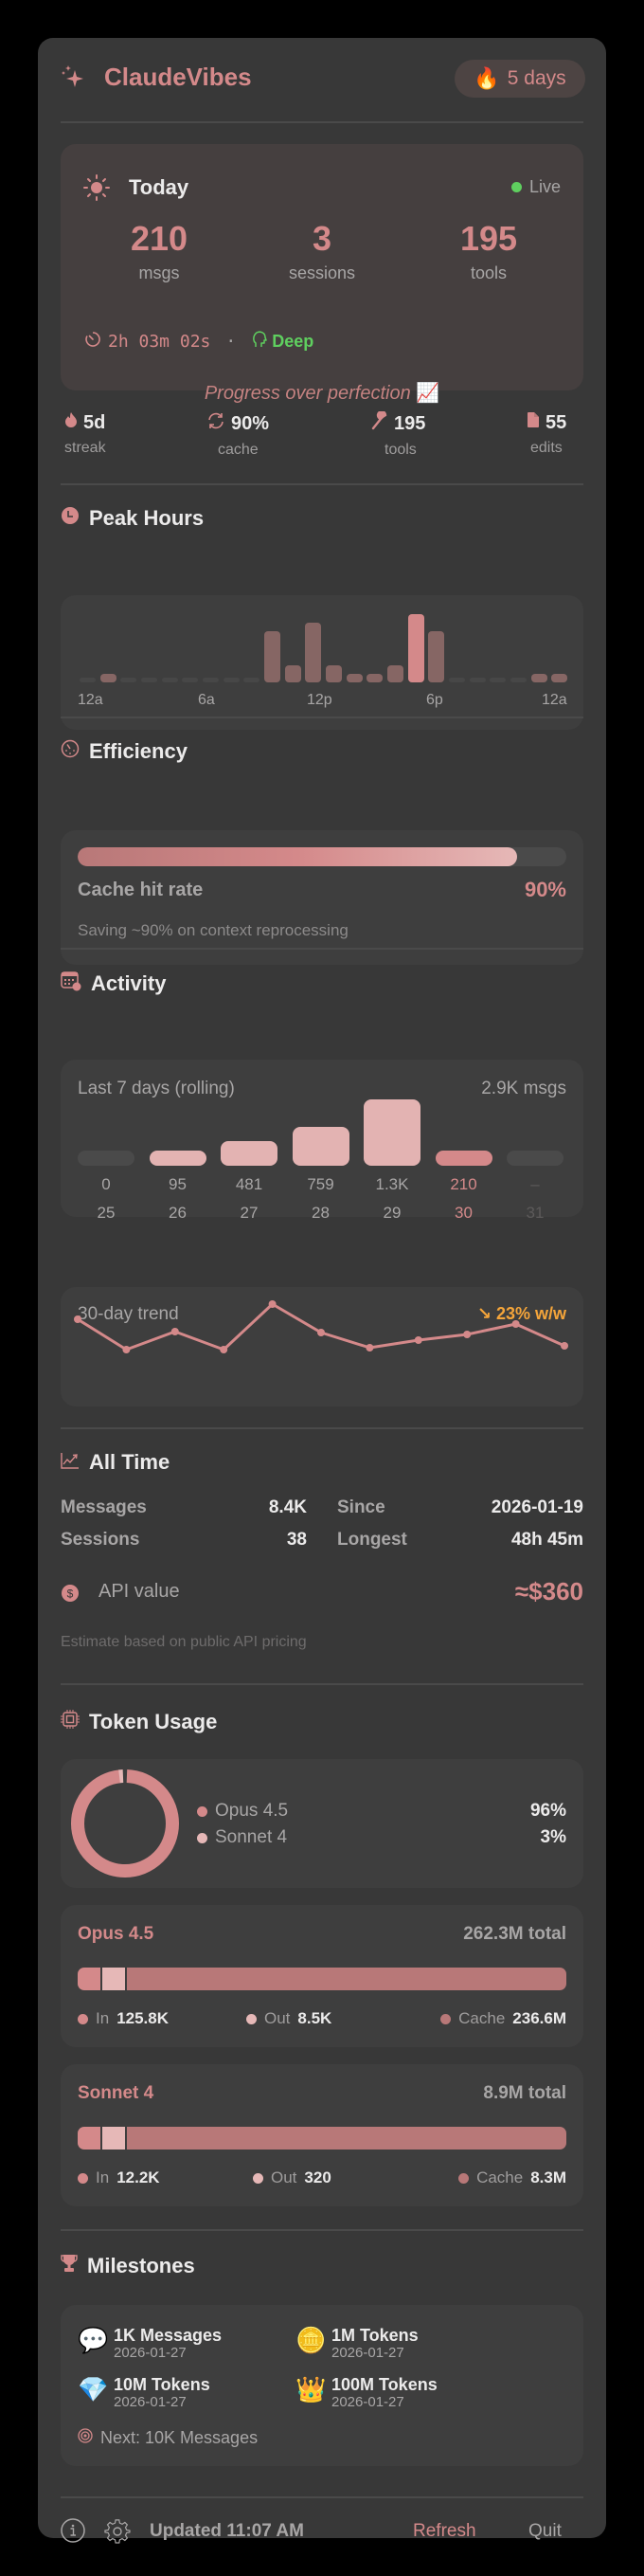  What do you see at coordinates (482, 2018) in the screenshot?
I see `legend-key: Cache` at bounding box center [482, 2018].